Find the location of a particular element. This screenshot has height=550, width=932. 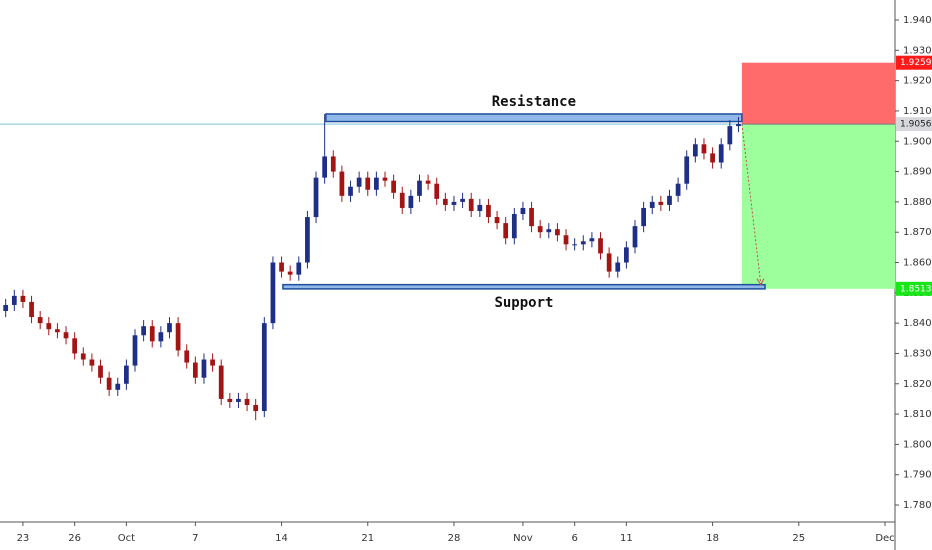

sr-zone is located at coordinates (524, 286).